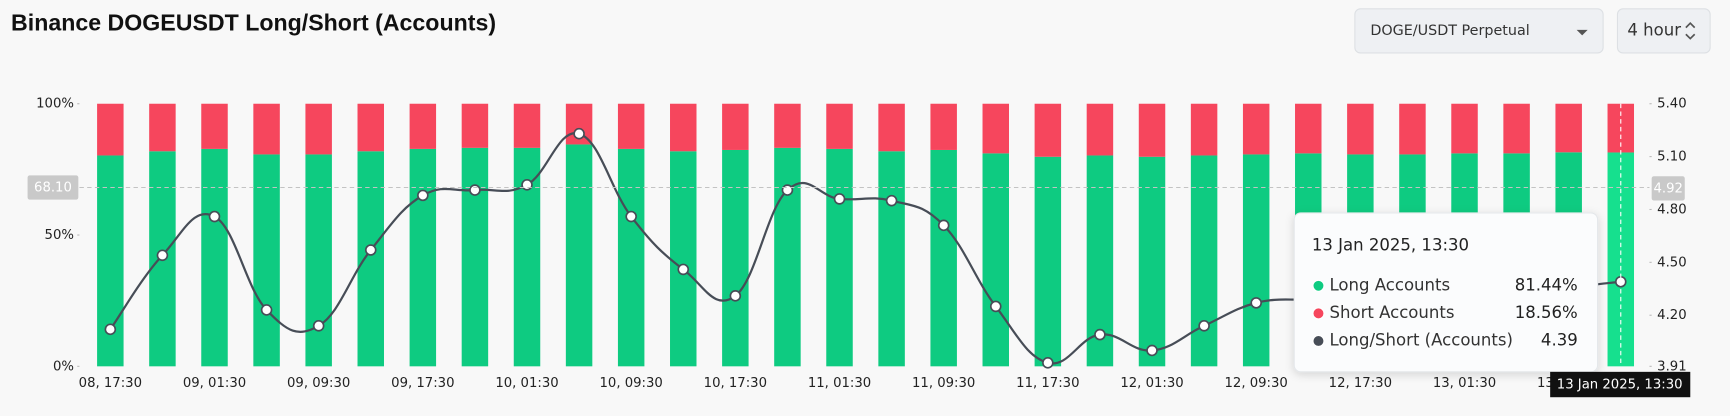 The height and width of the screenshot is (416, 1730). Describe the element at coordinates (1671, 157) in the screenshot. I see `y2-tick-label: 5.10` at that location.